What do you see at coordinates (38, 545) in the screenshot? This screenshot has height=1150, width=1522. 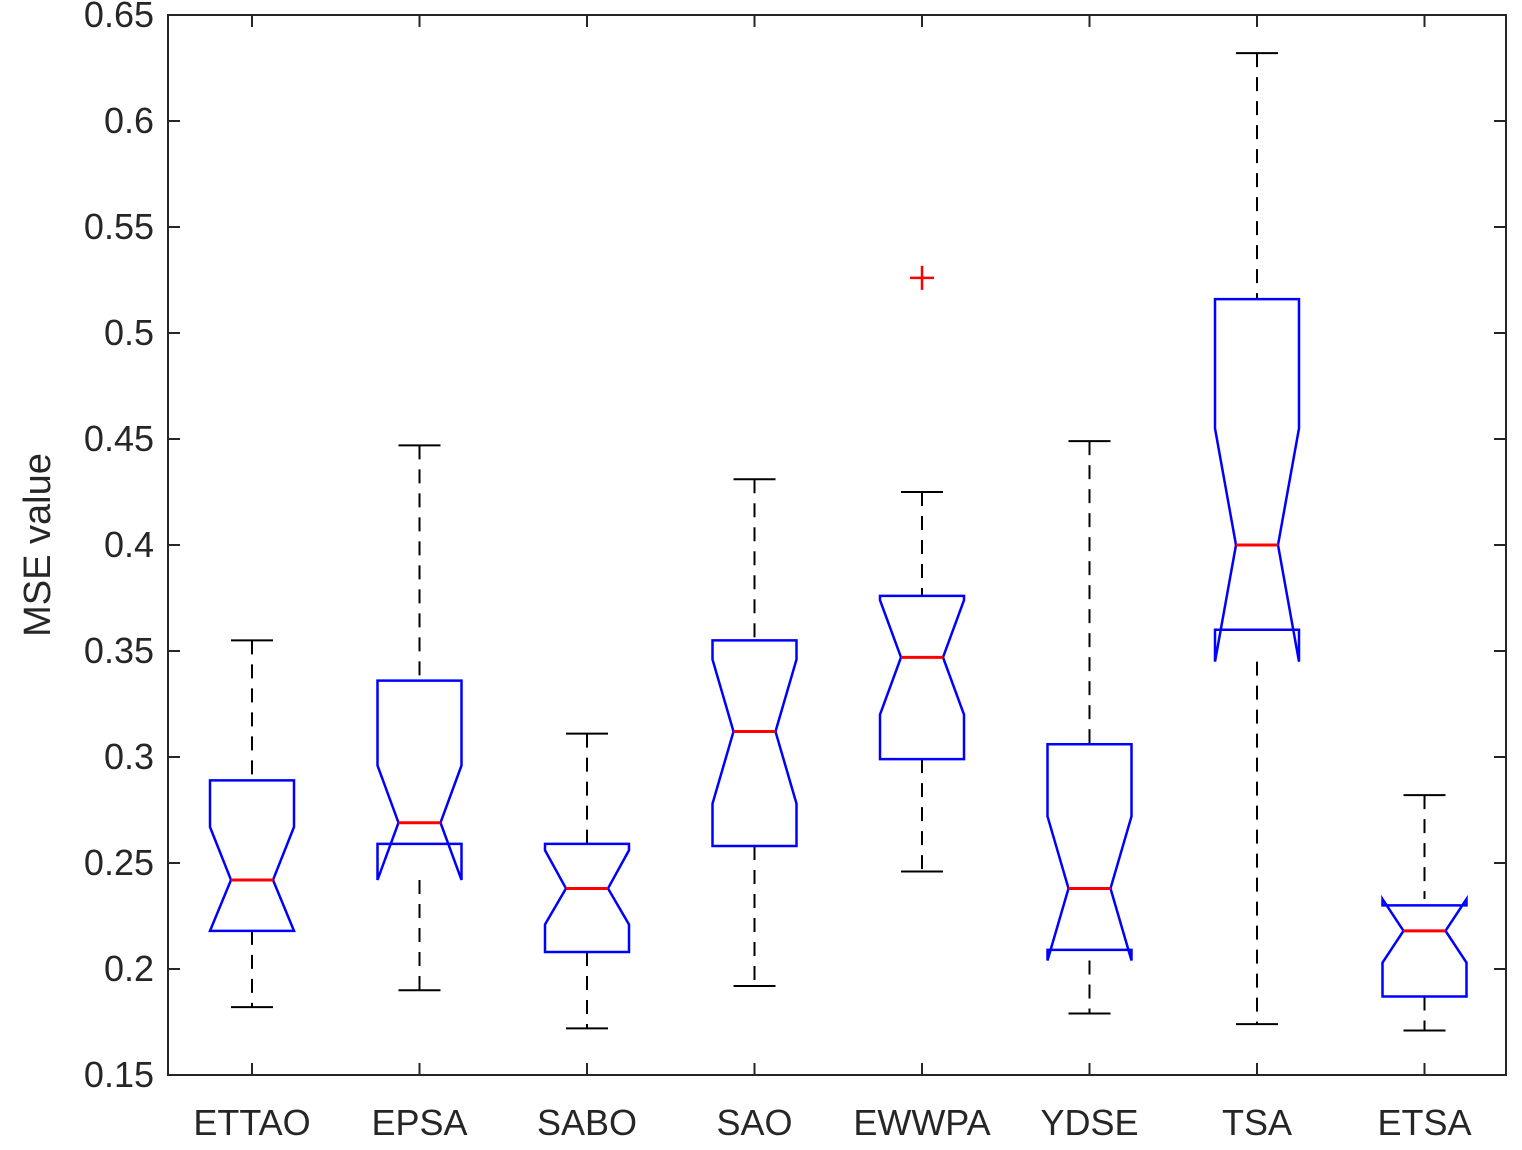 I see `y-axis-label: MSE value` at bounding box center [38, 545].